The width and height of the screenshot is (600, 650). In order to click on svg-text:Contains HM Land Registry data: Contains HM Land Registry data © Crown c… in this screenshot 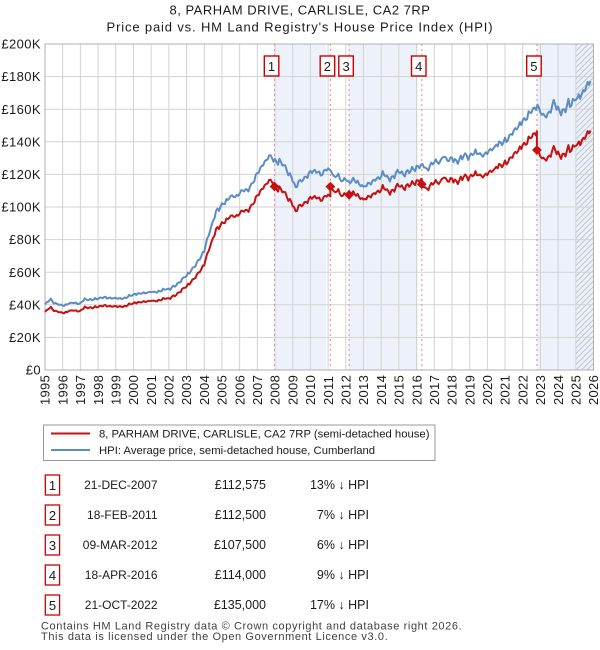, I will do `click(251, 627)`.